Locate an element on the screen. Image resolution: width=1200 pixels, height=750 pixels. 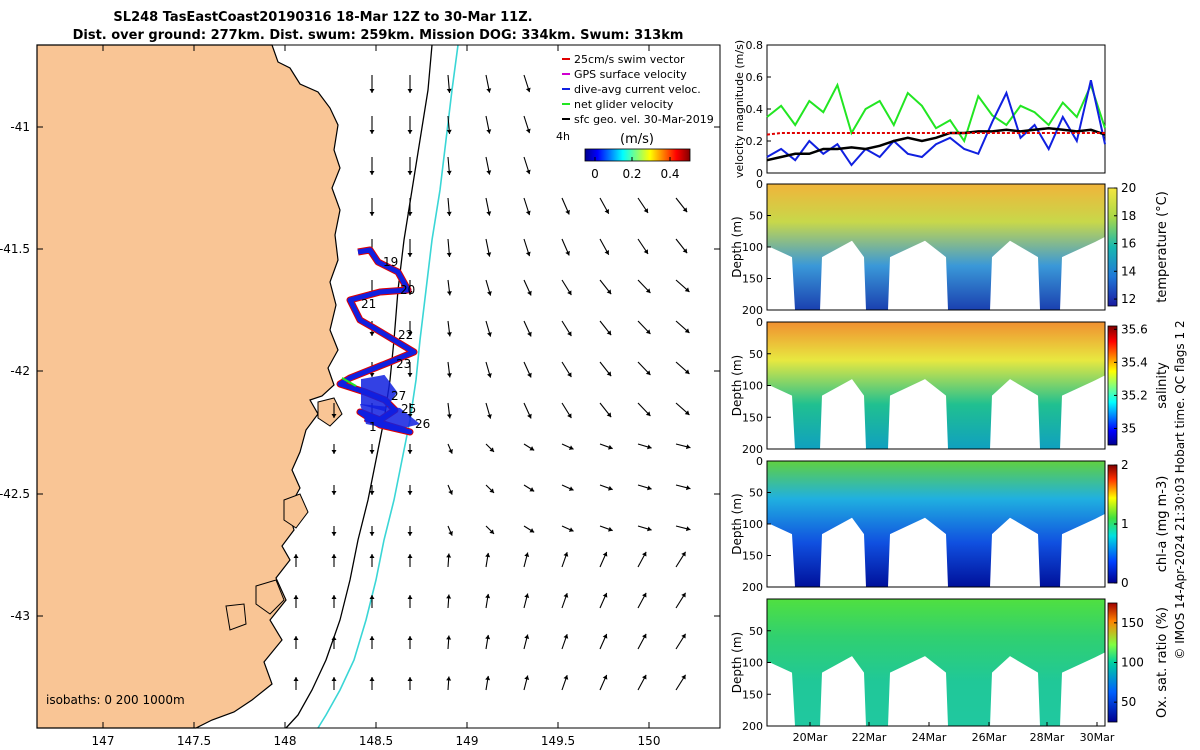
colorbar-tick-label: 100 is located at coordinates (1132, 663).